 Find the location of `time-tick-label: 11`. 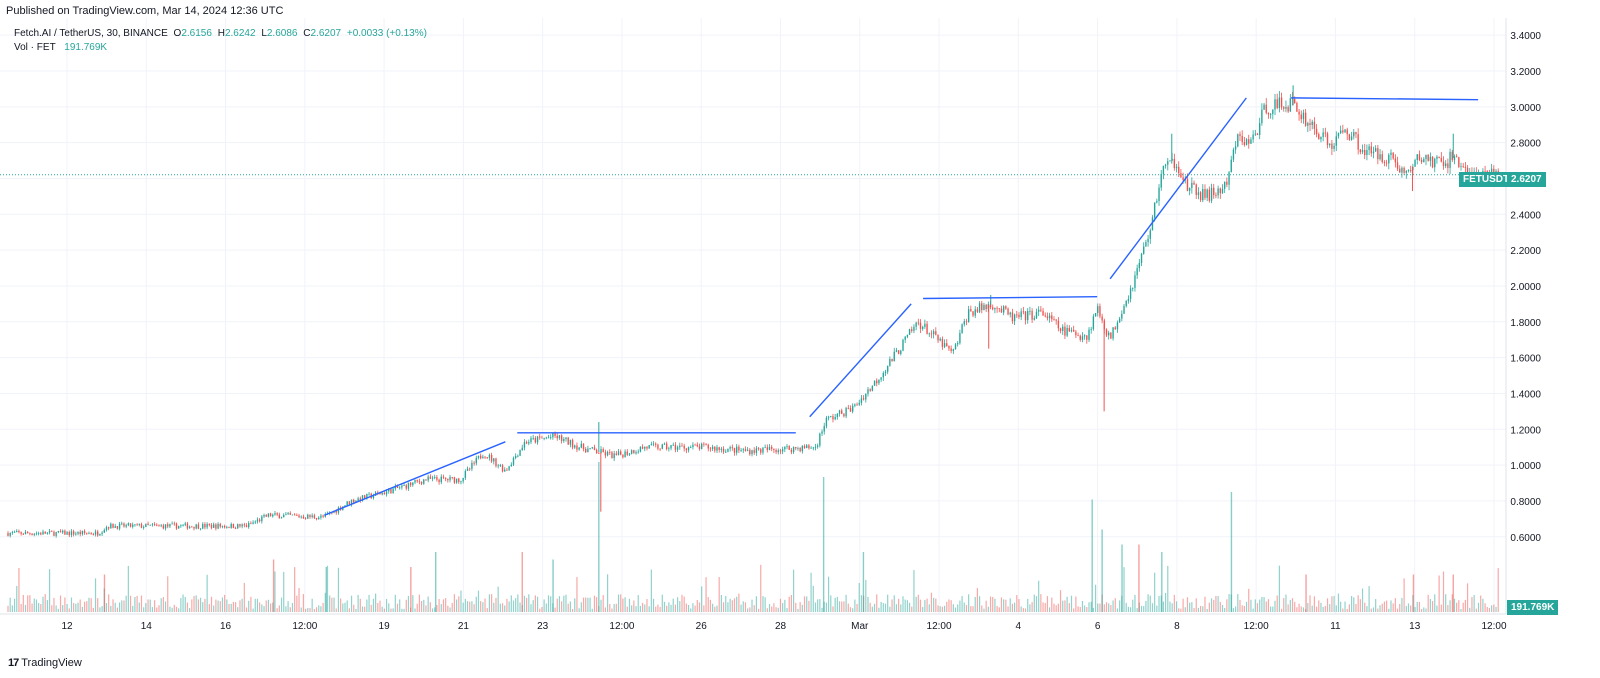

time-tick-label: 11 is located at coordinates (1335, 626).